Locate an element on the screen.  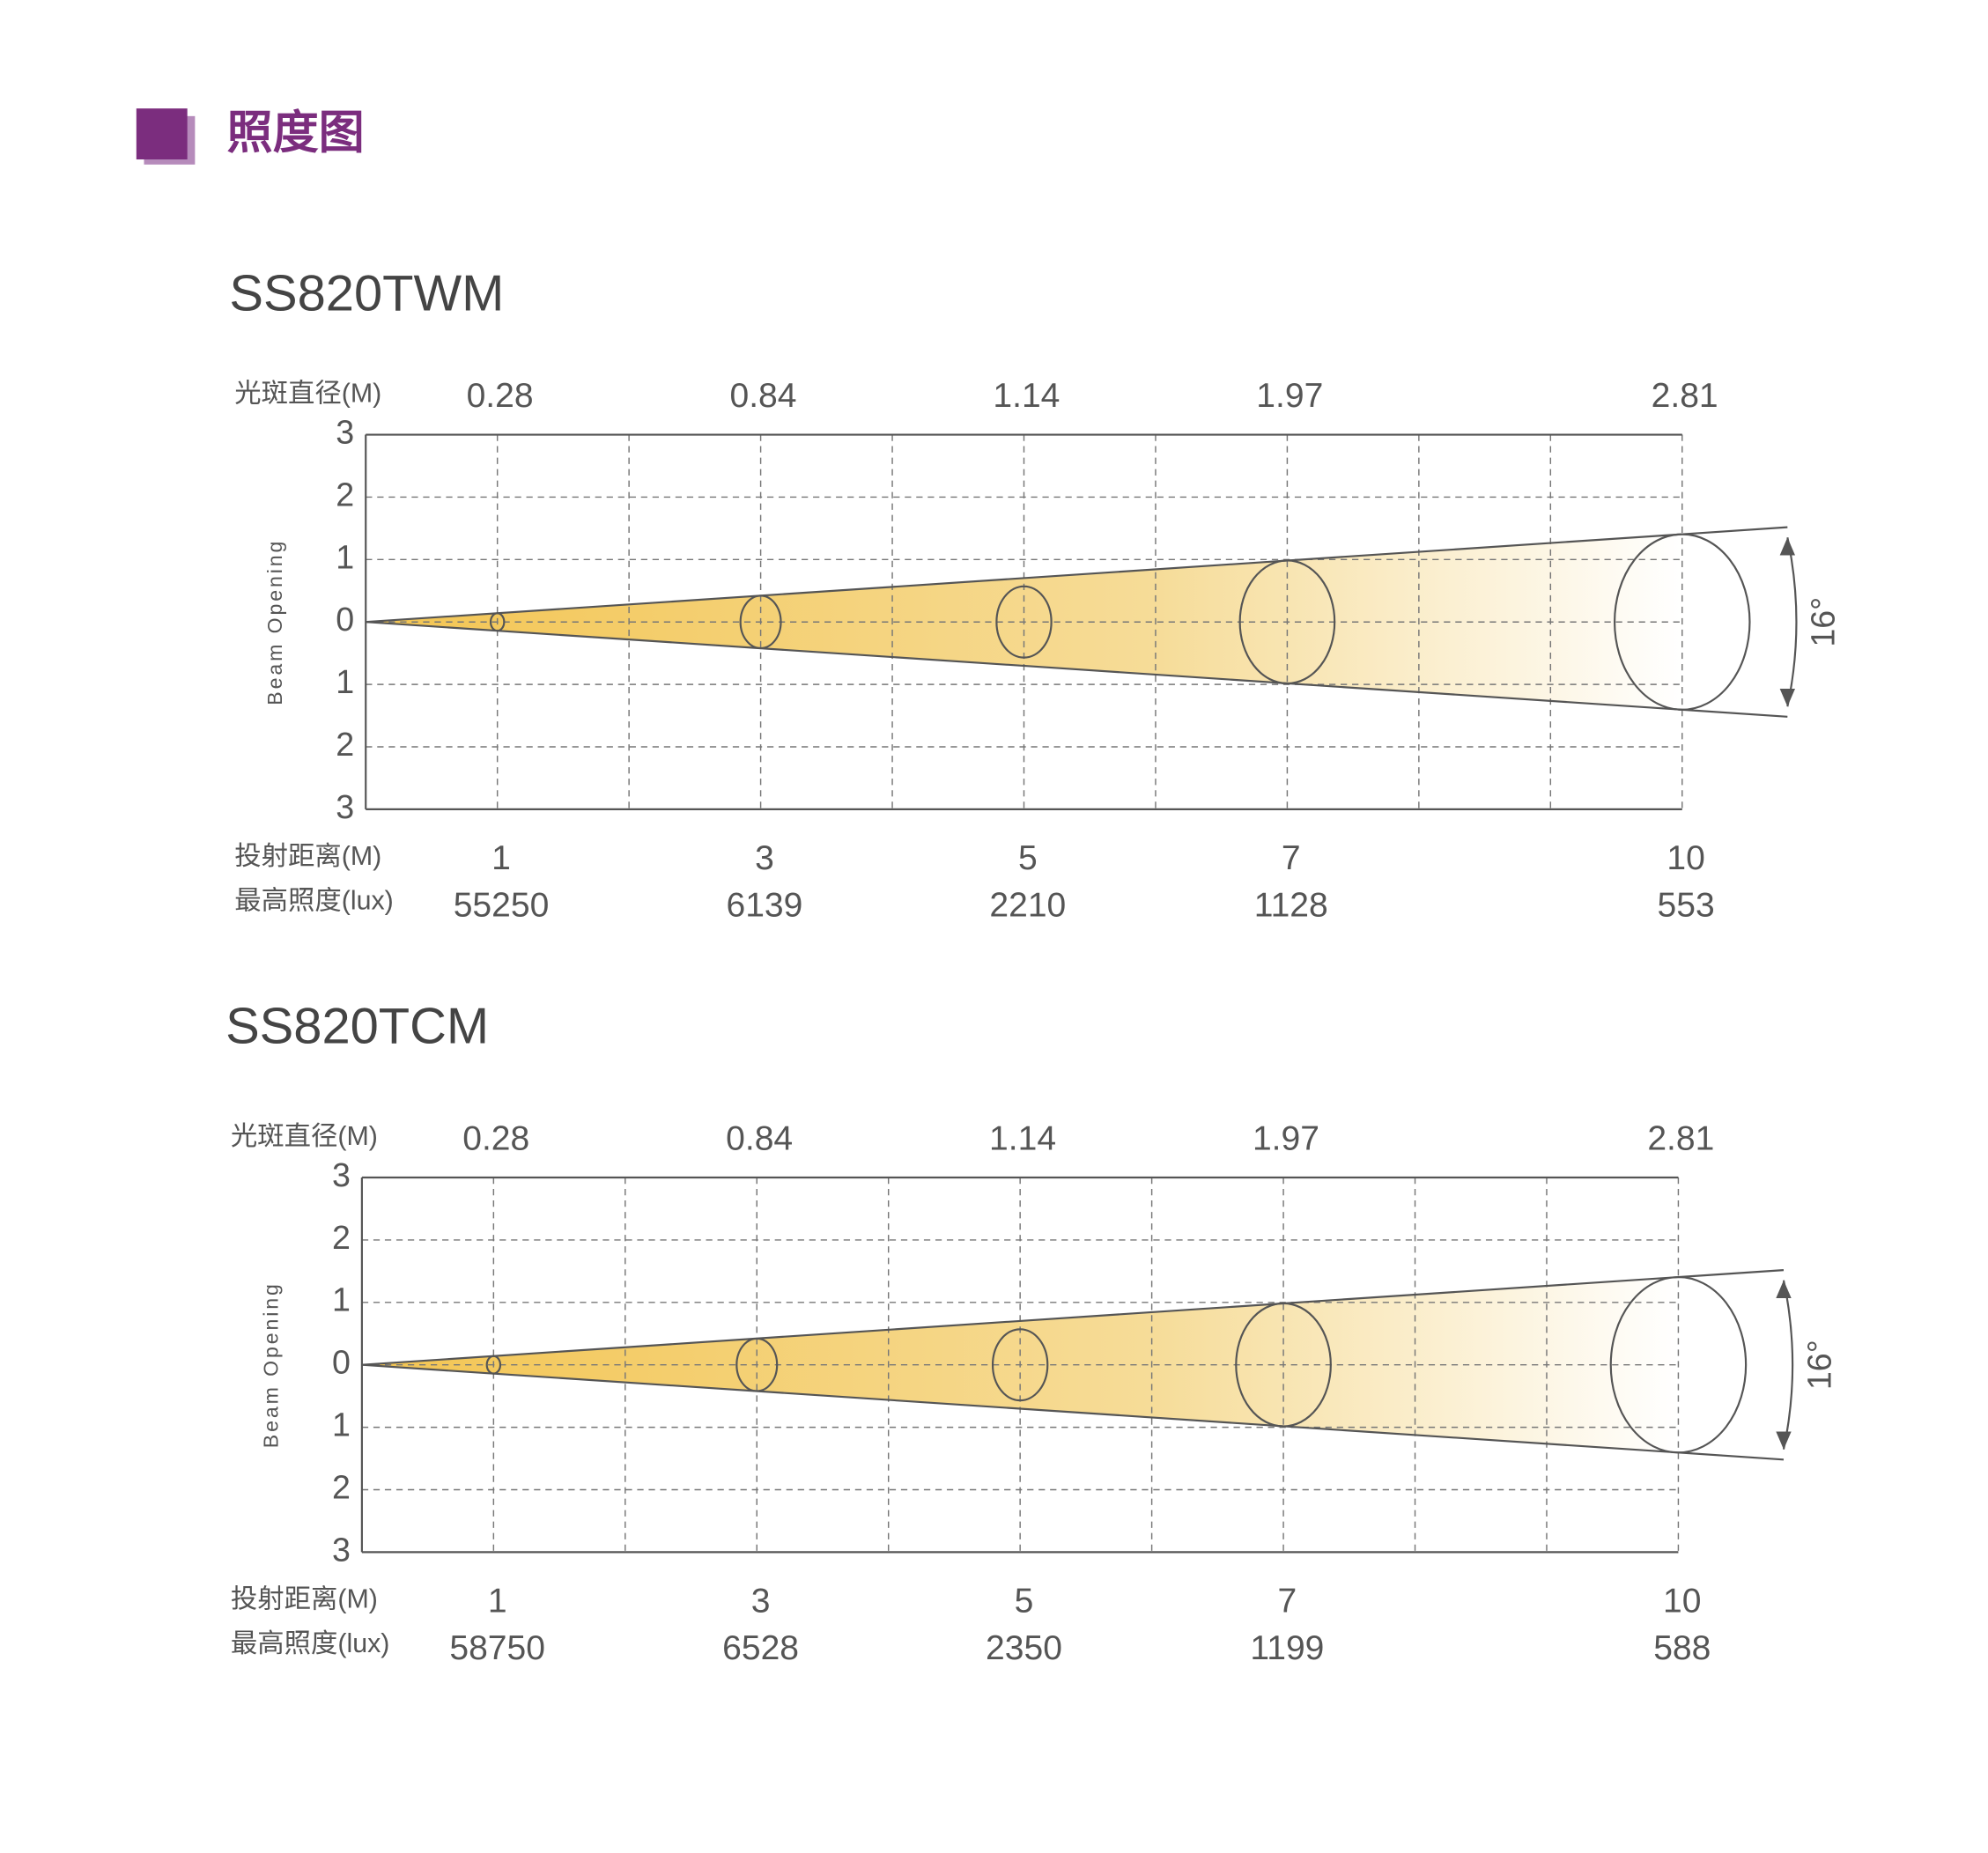
lux-value: 58750 is located at coordinates (497, 1648).